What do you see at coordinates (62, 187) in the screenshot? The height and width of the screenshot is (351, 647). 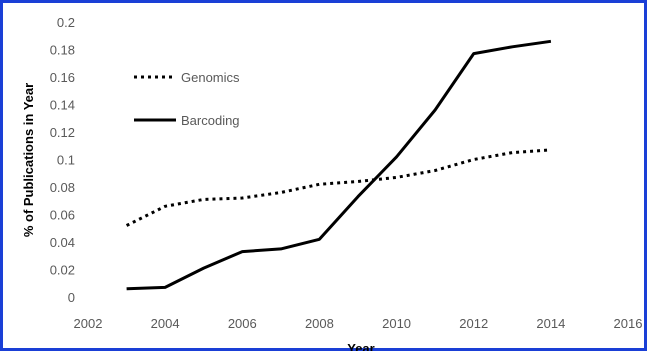 I see `y-tick-label: 0.08` at bounding box center [62, 187].